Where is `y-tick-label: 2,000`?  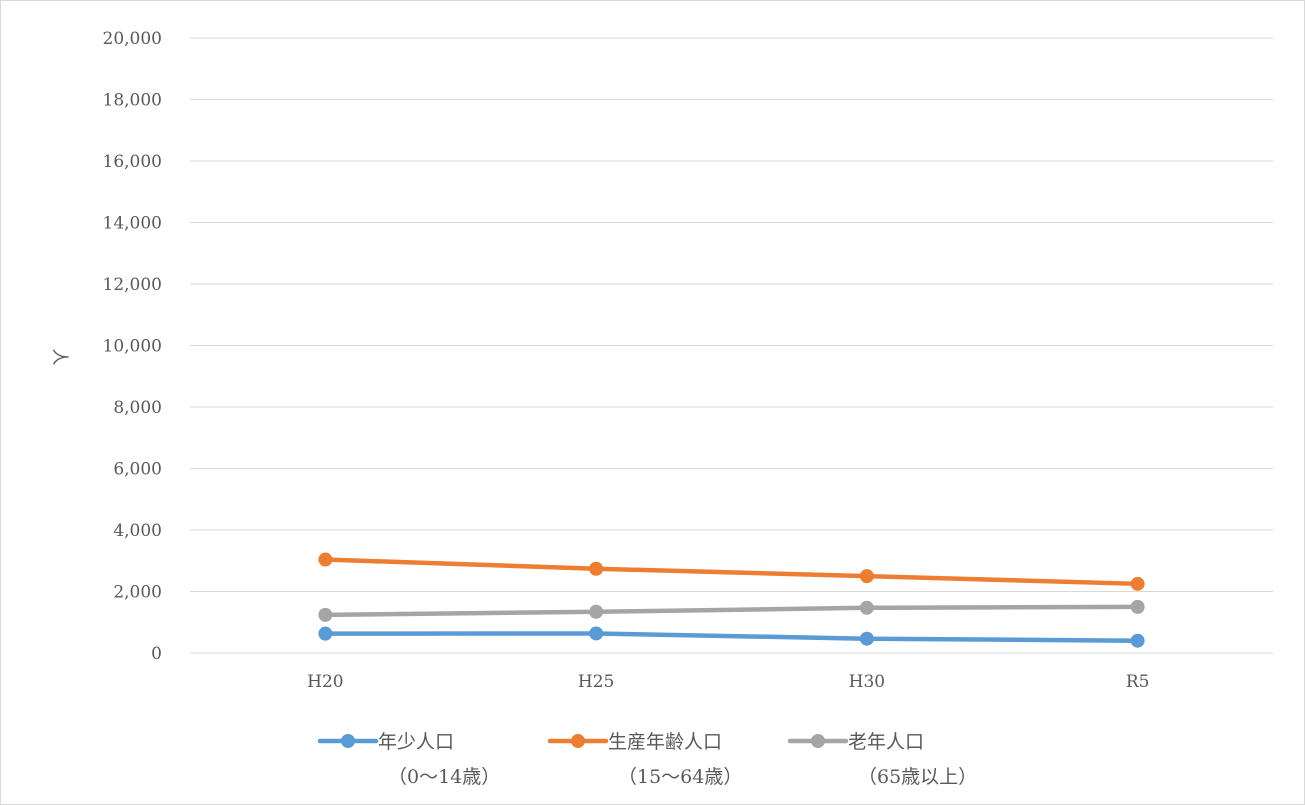
y-tick-label: 2,000 is located at coordinates (137, 593).